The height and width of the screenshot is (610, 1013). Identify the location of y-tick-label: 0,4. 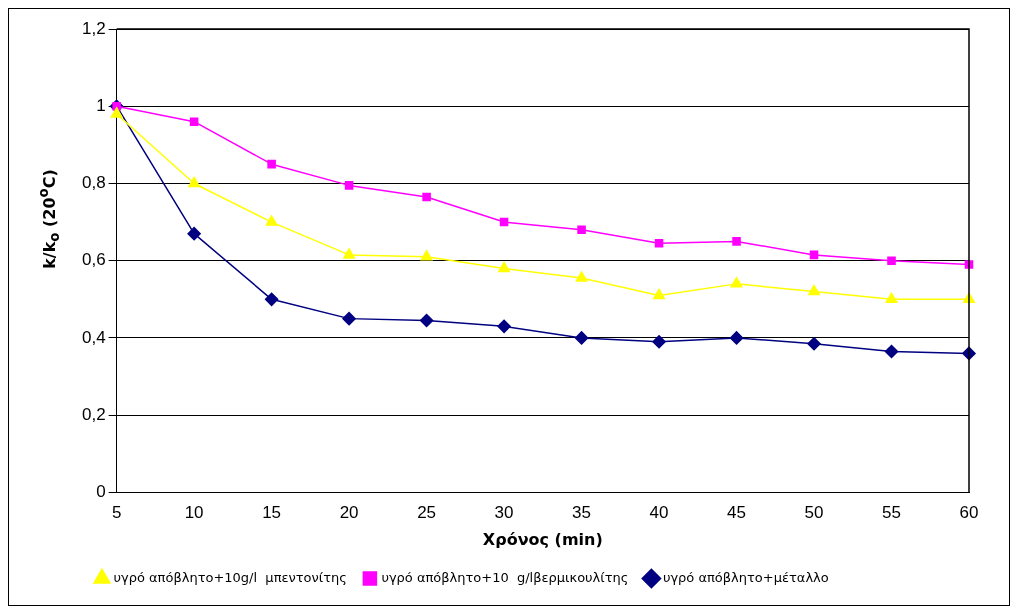
(93, 337).